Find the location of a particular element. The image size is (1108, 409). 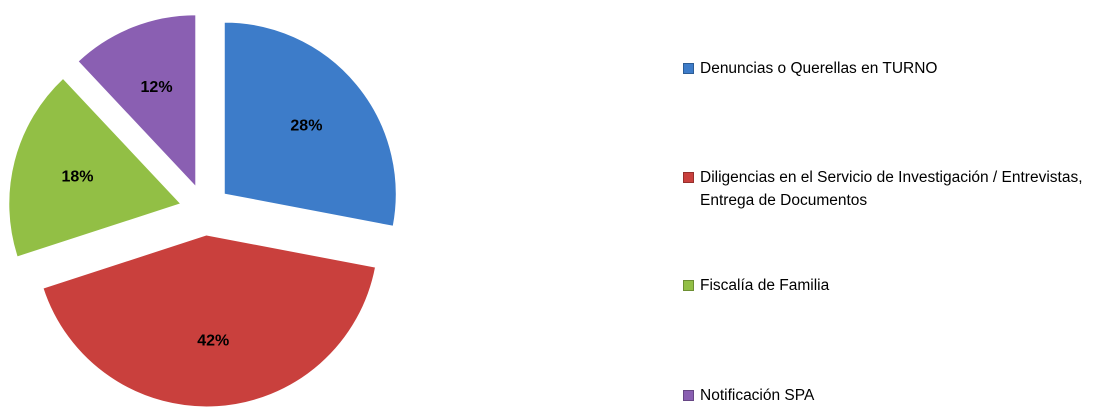

legend-item: Denuncias o Querellas en TURNO is located at coordinates (891, 68).